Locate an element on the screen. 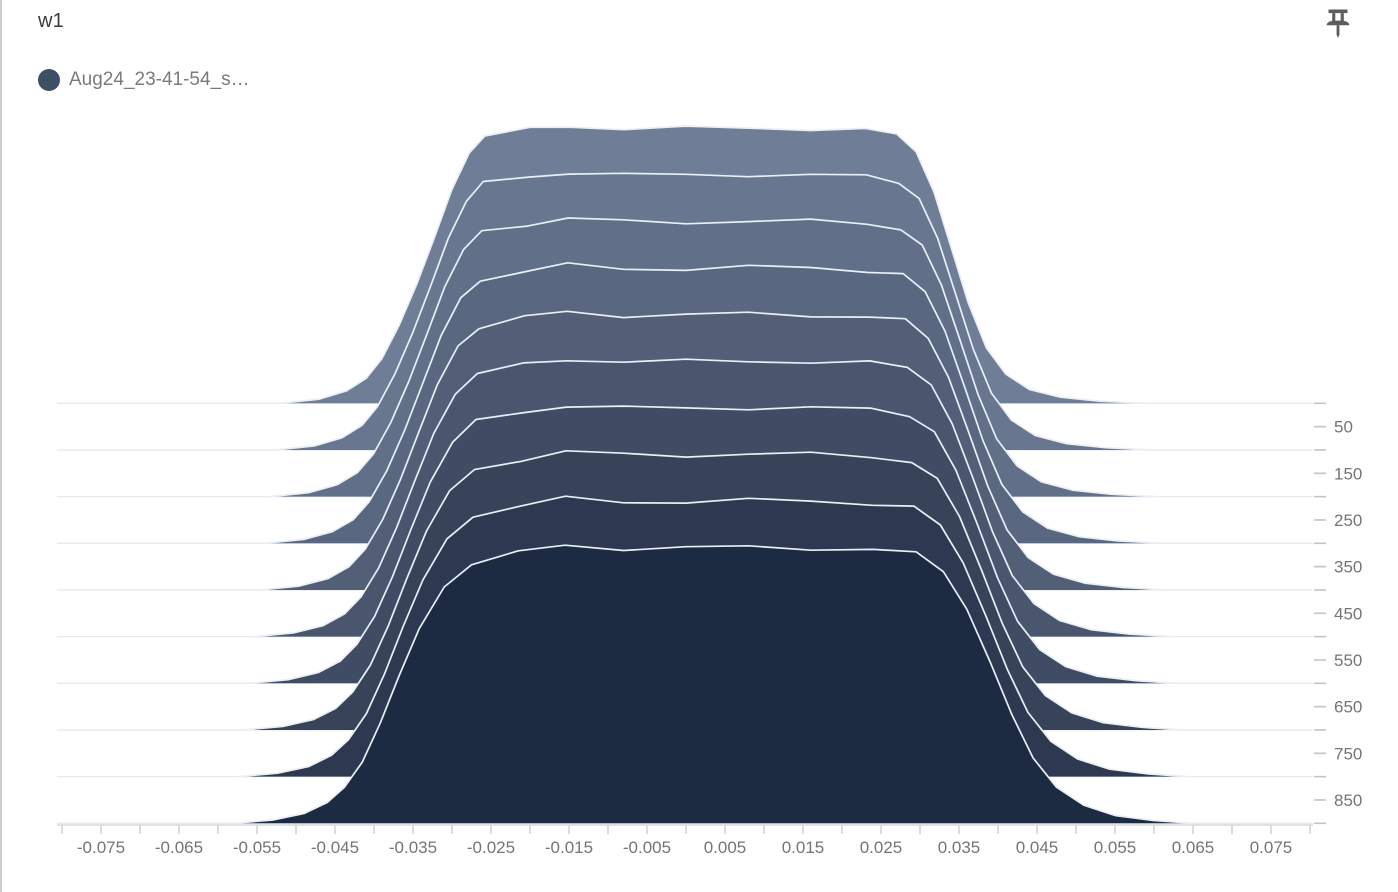 The width and height of the screenshot is (1398, 892). y-axis-tick-label: 50 is located at coordinates (1343, 427).